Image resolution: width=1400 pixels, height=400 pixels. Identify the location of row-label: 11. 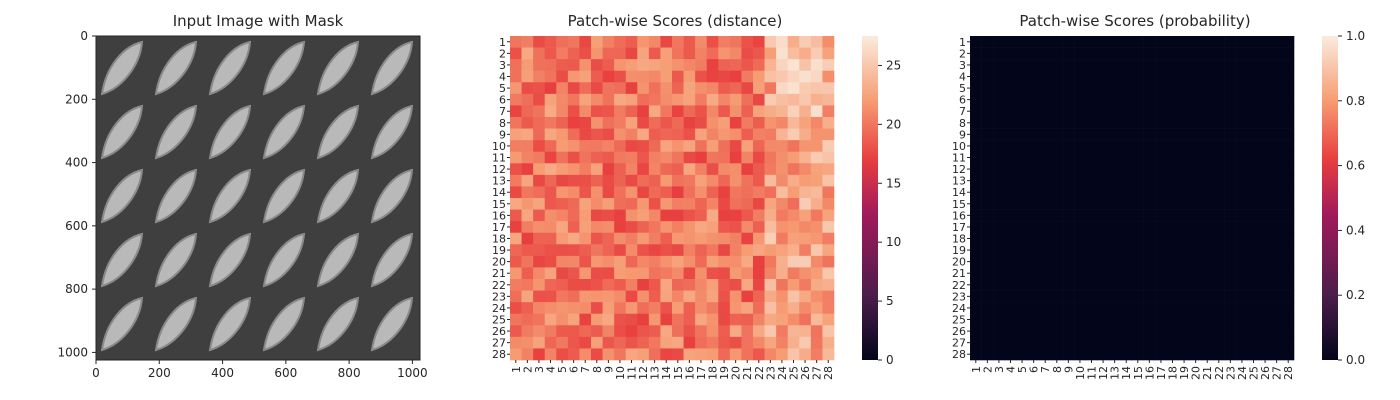
(499, 158).